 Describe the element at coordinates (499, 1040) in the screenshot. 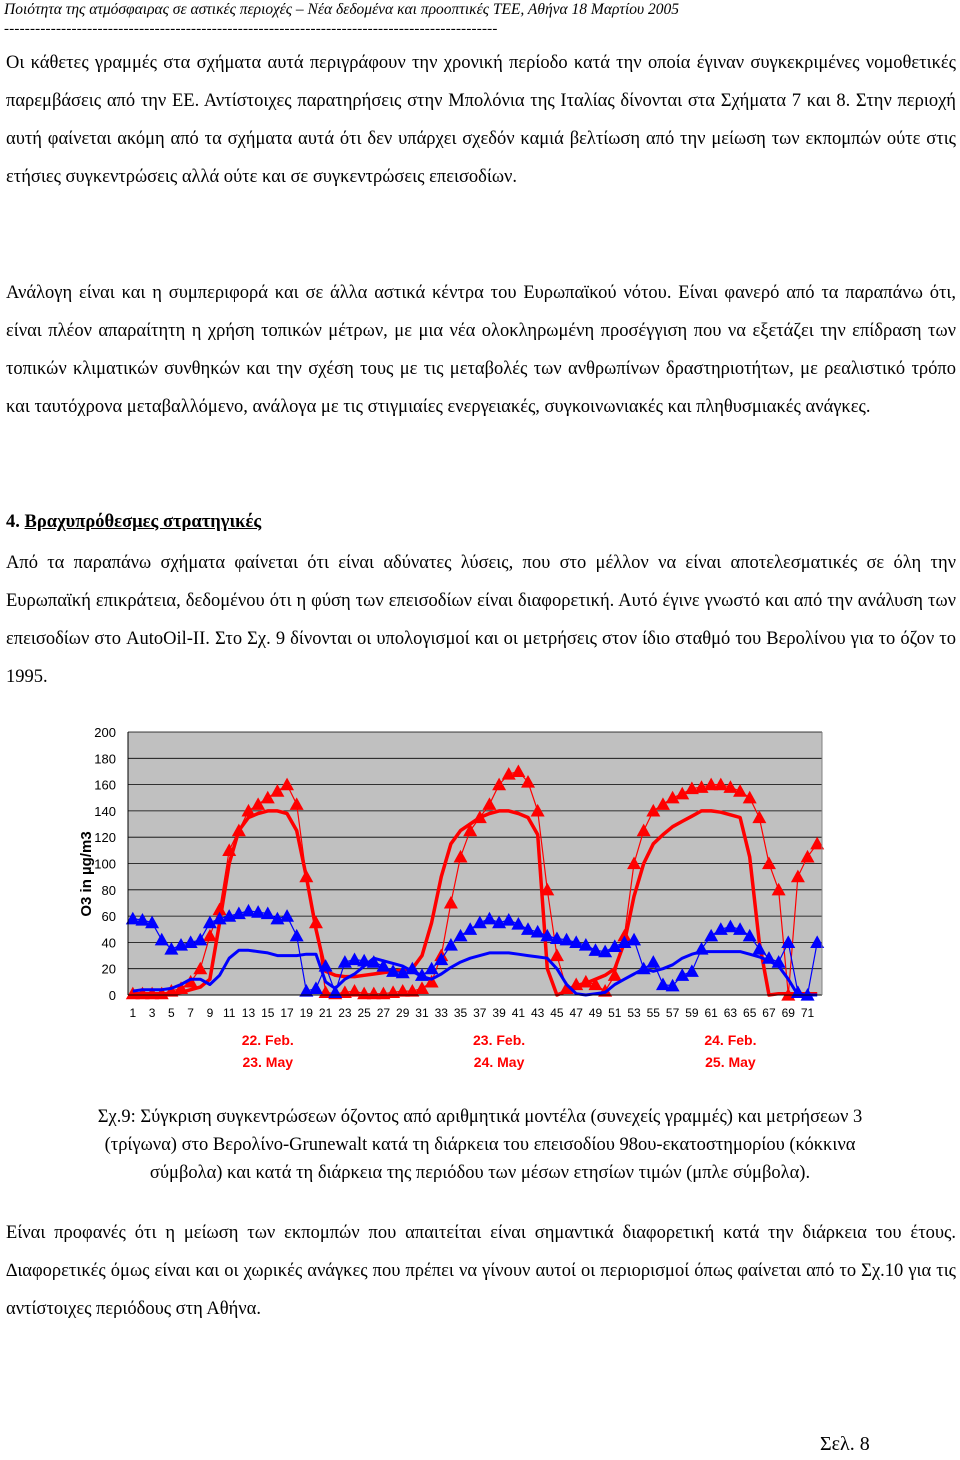

I see `date-label-red-2: 23. Feb.` at that location.